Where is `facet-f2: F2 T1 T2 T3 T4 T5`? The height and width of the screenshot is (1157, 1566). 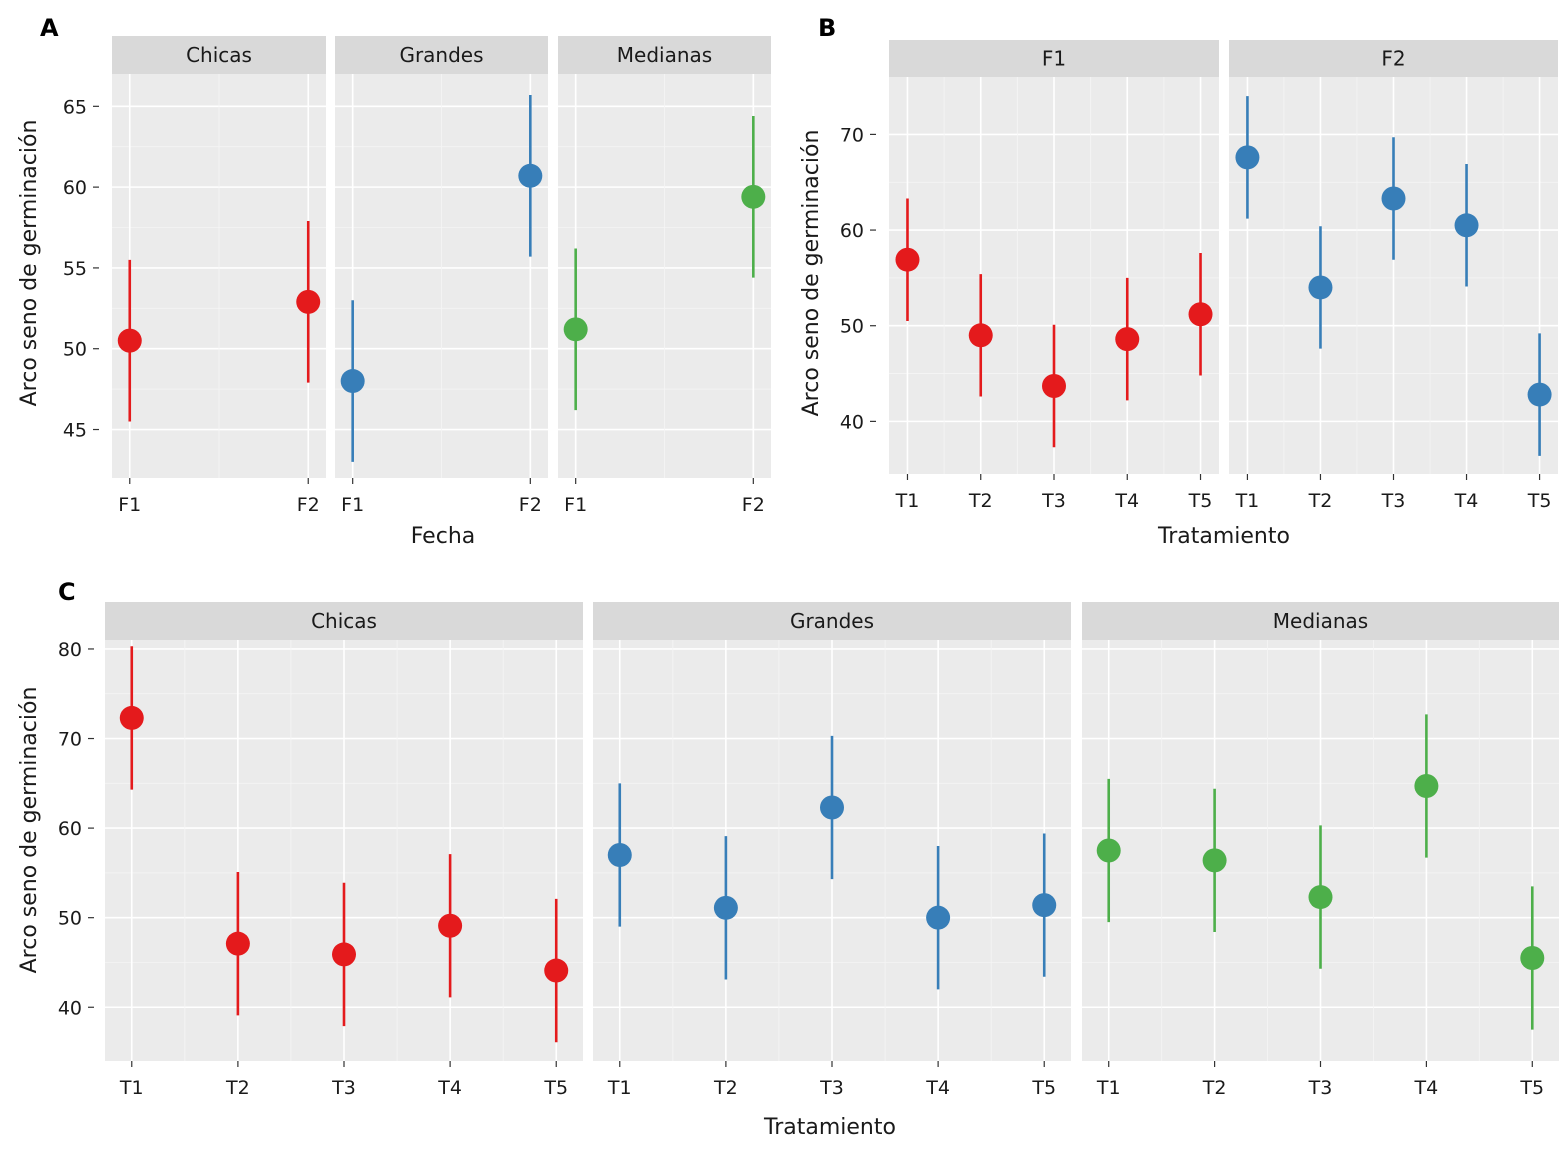 facet-f2: F2 T1 T2 T3 T4 T5 is located at coordinates (1393, 276).